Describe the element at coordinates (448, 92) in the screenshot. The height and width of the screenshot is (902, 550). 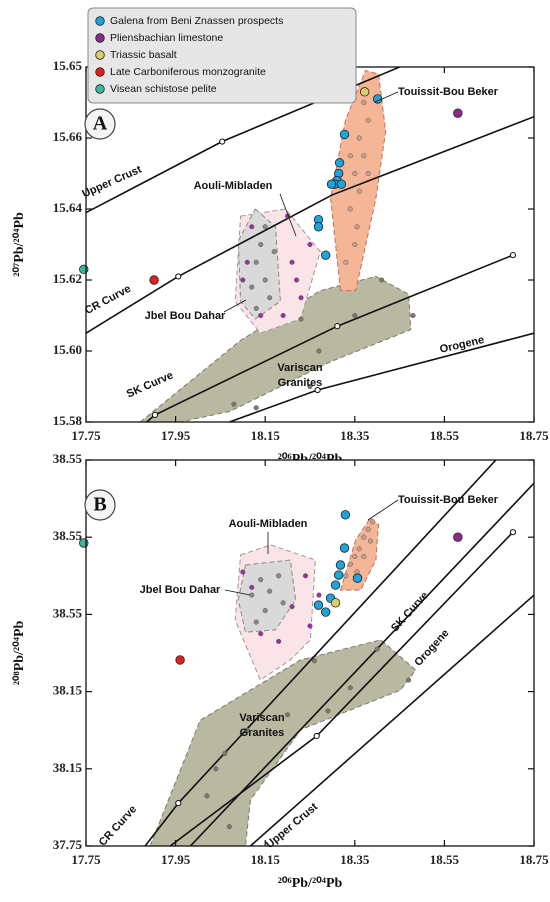
I see `region-label: Touissit-Bou Beker` at that location.